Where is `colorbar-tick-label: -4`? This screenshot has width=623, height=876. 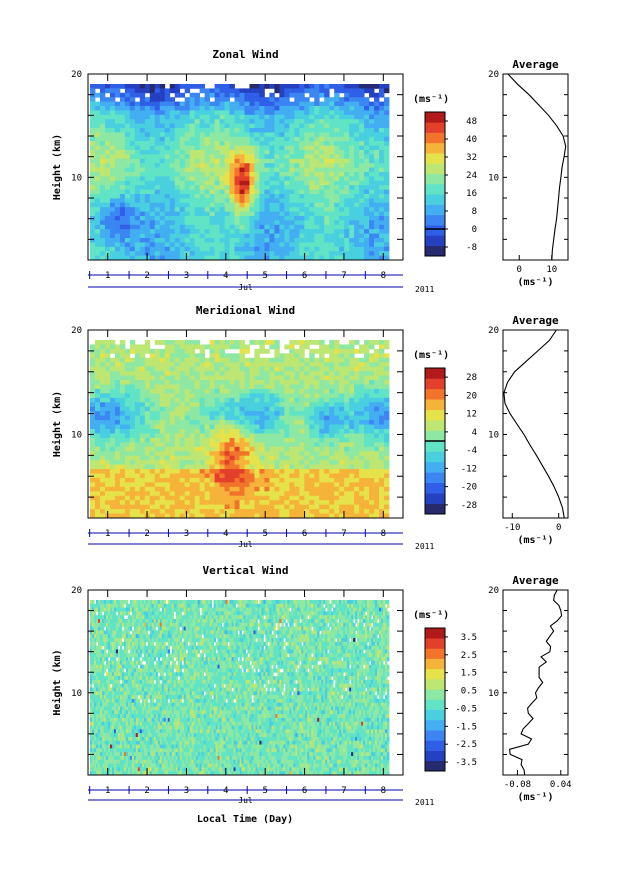 colorbar-tick-label: -4 is located at coordinates (471, 451).